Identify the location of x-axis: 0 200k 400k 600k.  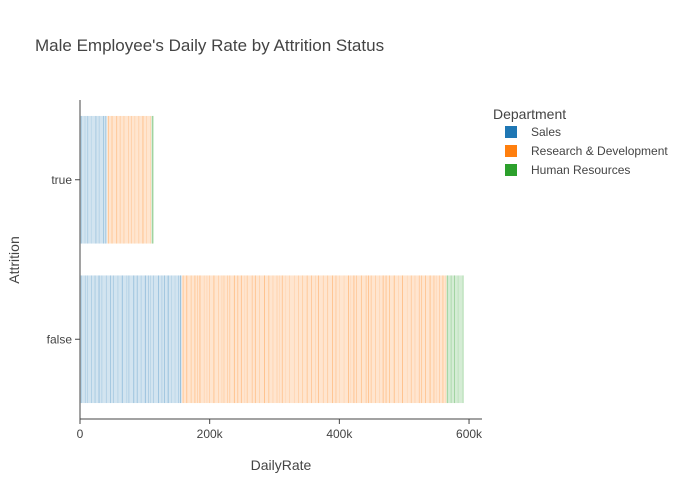
(280, 429).